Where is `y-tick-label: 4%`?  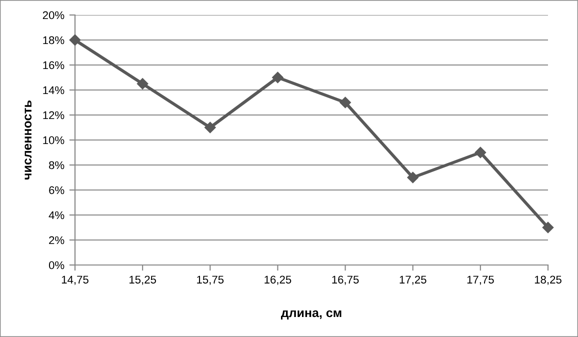
y-tick-label: 4% is located at coordinates (56, 215).